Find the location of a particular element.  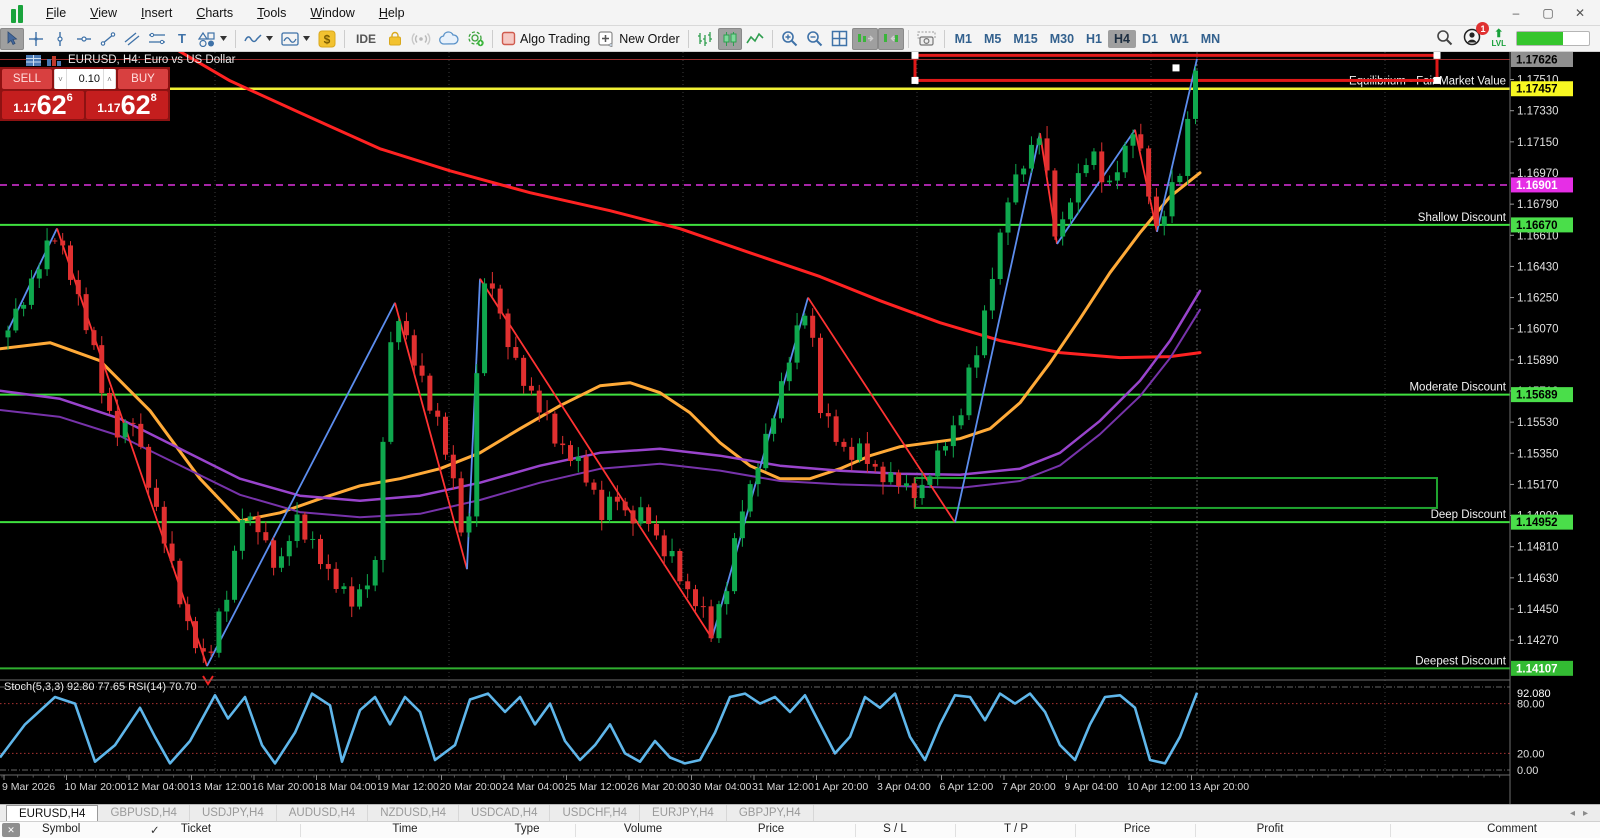

ide-button: IDE is located at coordinates (366, 39).